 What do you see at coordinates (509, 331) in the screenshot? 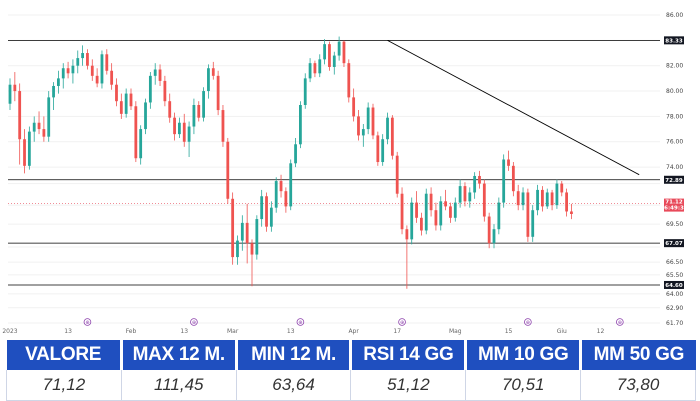
I see `x-tick-label: 15` at bounding box center [509, 331].